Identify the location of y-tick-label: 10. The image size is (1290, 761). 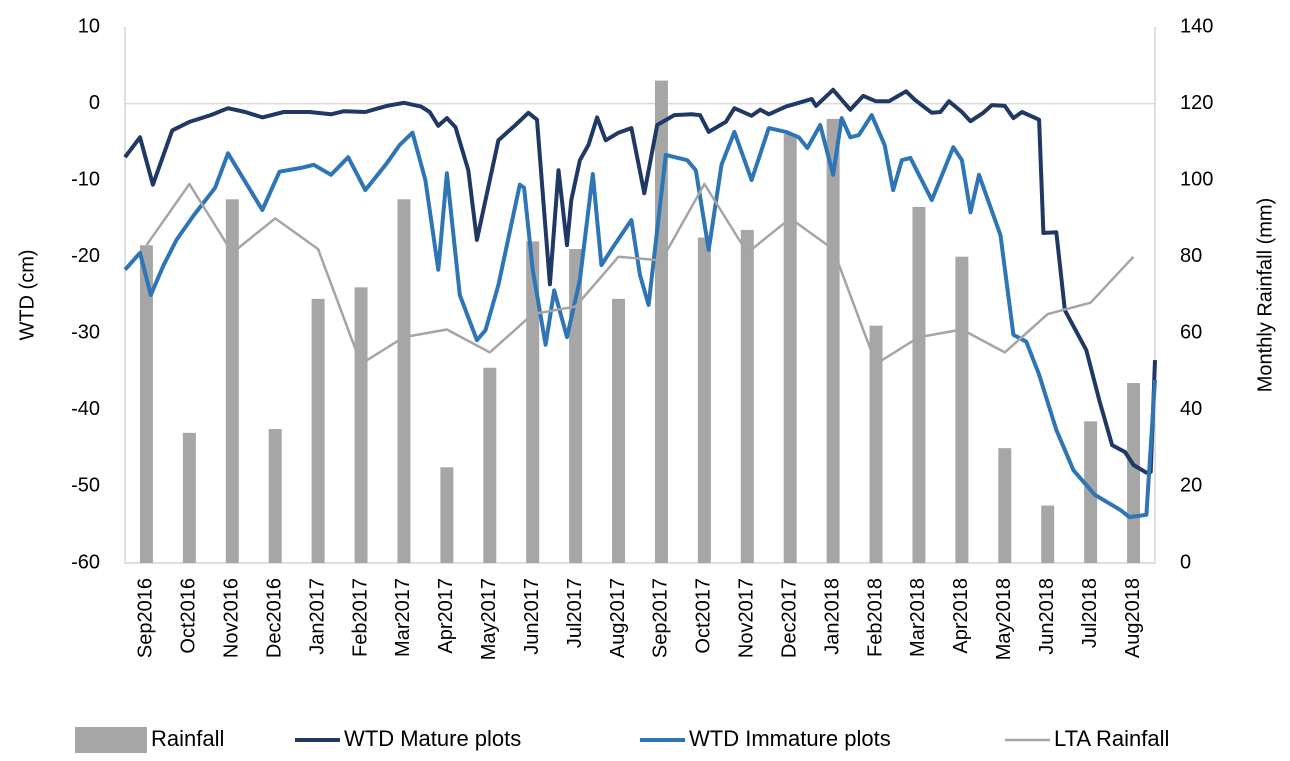
(89, 26).